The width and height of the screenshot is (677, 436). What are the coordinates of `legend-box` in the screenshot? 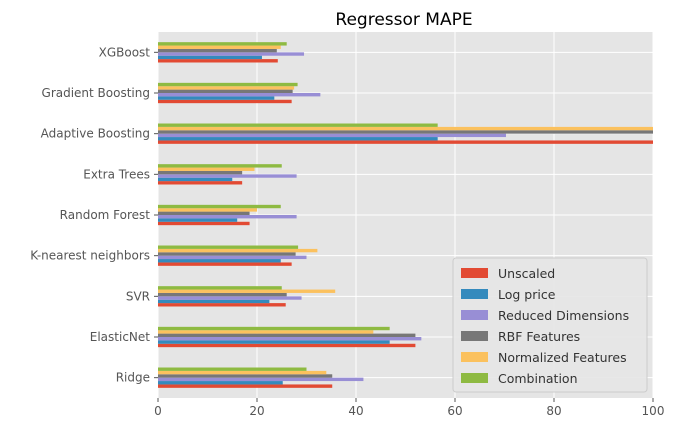 It's located at (550, 325).